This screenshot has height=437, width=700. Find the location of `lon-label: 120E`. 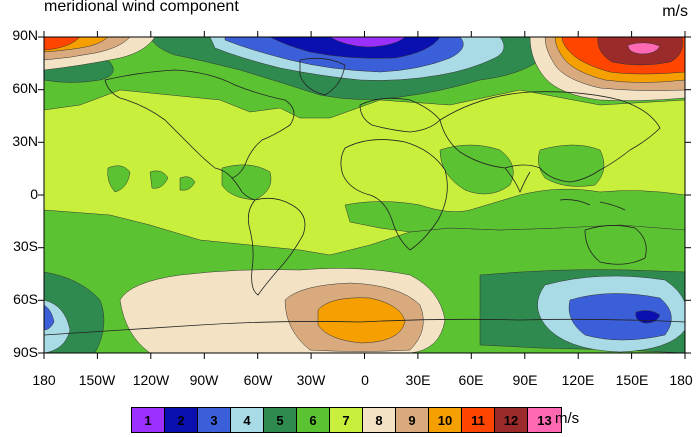

lon-label: 120E is located at coordinates (578, 380).